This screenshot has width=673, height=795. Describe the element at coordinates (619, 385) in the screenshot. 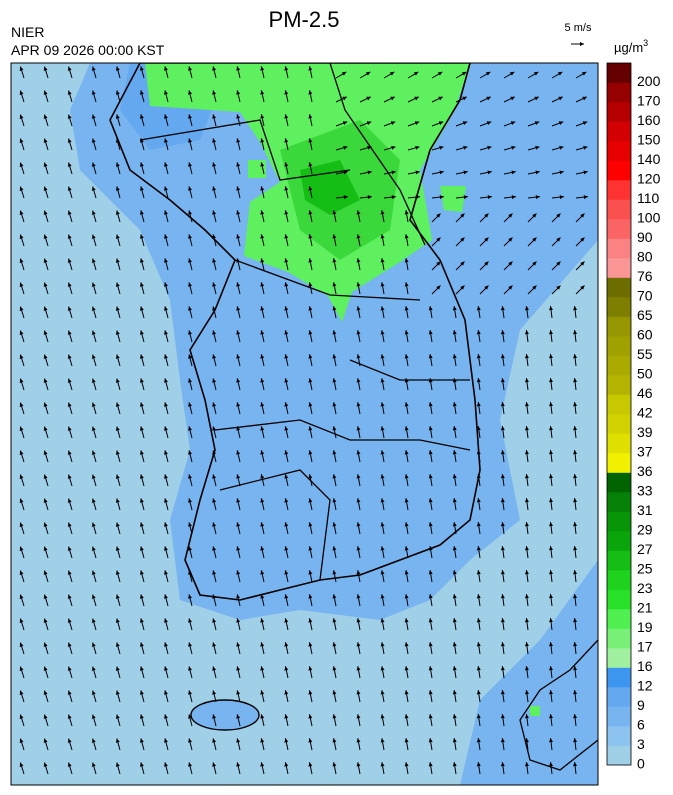

I see `colorbar-bin` at that location.